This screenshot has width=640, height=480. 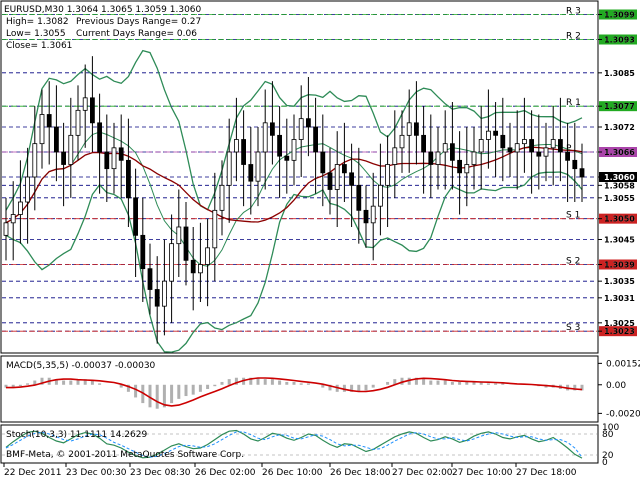 What do you see at coordinates (623, 414) in the screenshot?
I see `macd-tick-label: -0.00203` at bounding box center [623, 414].